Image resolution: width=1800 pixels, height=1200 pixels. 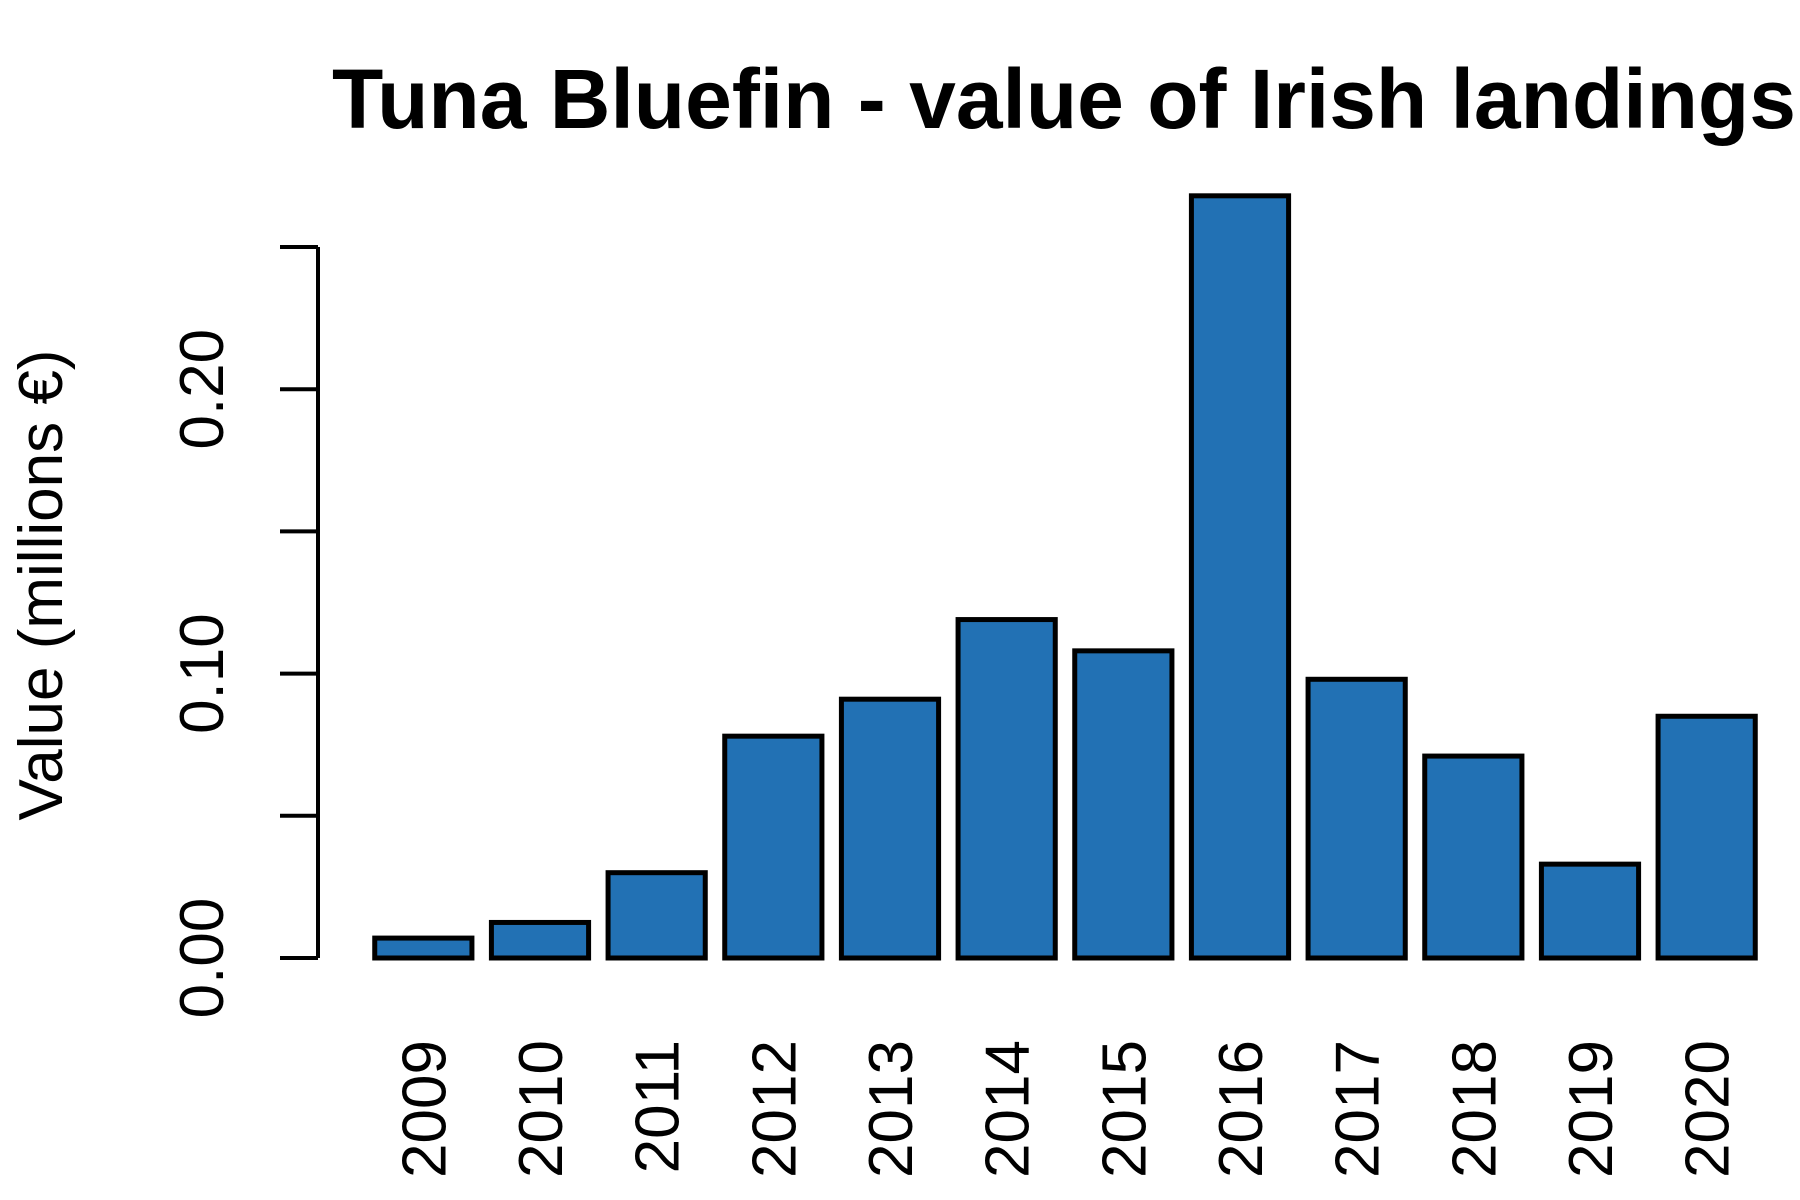 What do you see at coordinates (202, 673) in the screenshot?
I see `y-tick-label: 0.10` at bounding box center [202, 673].